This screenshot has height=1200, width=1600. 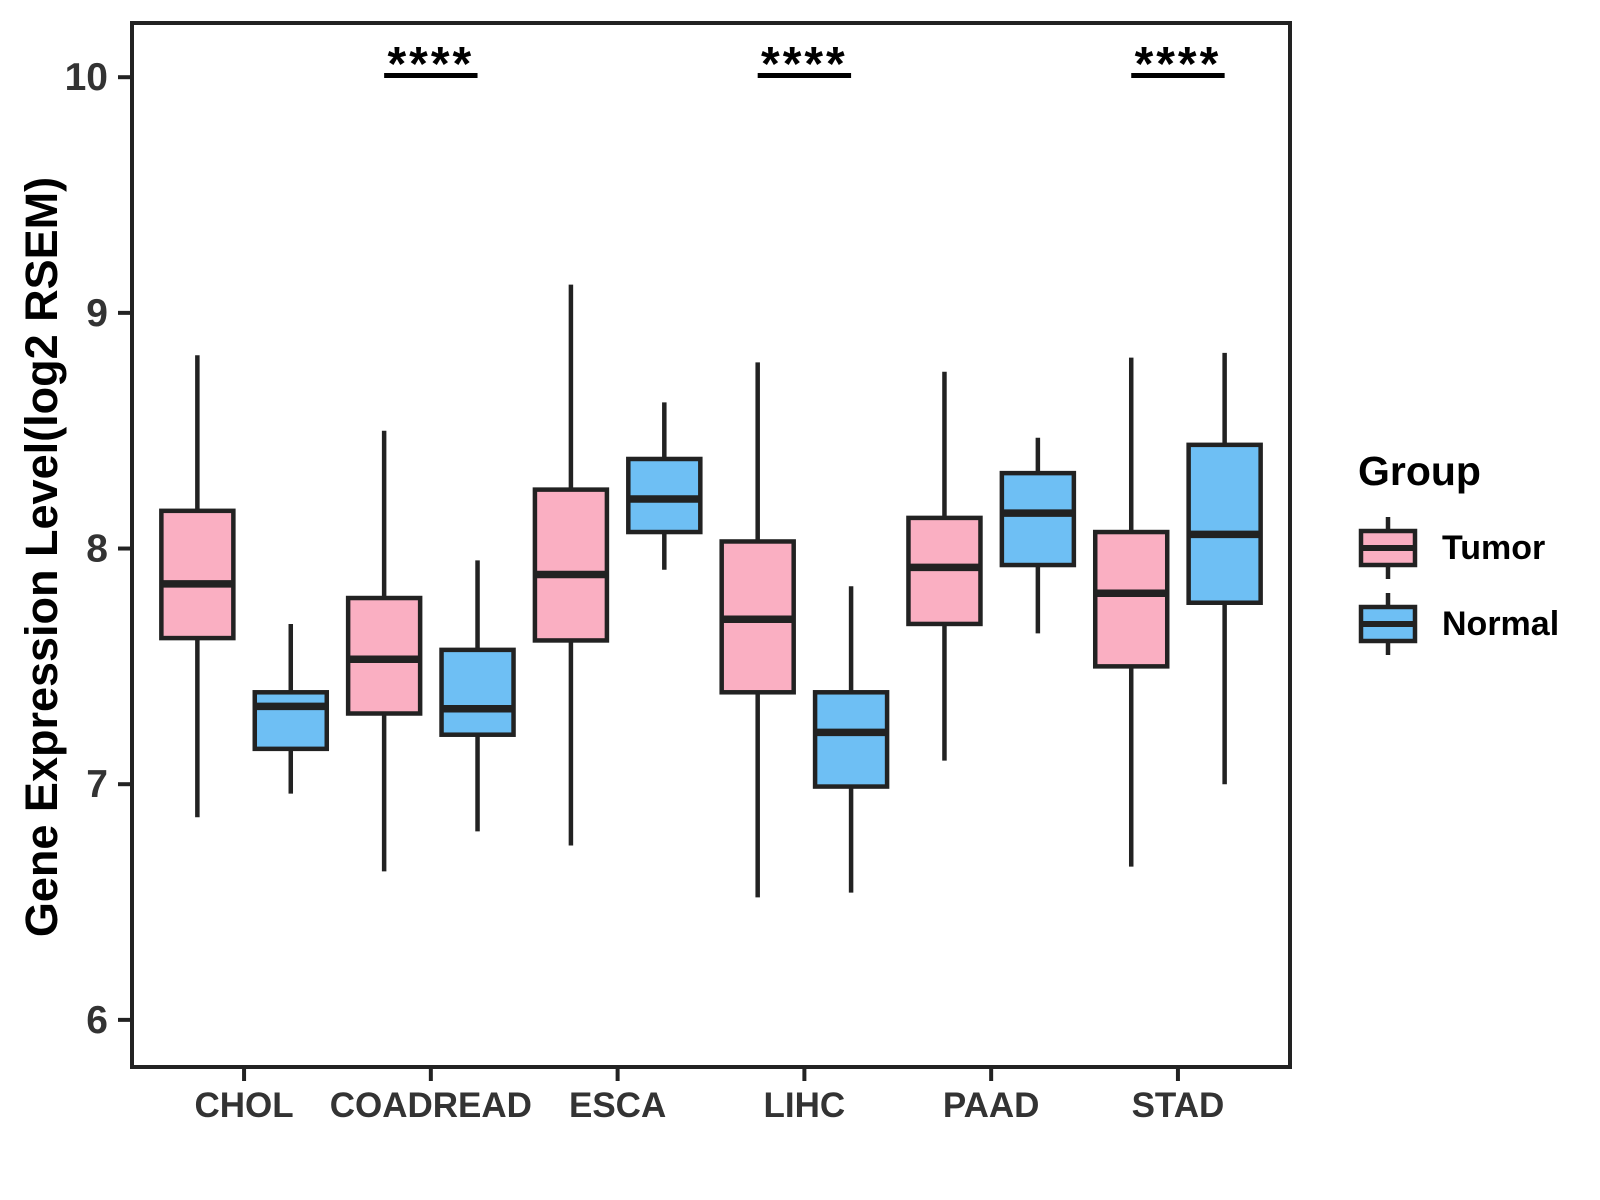 I want to click on x-axis-tick-label-stad: STAD, so click(x=1178, y=1105).